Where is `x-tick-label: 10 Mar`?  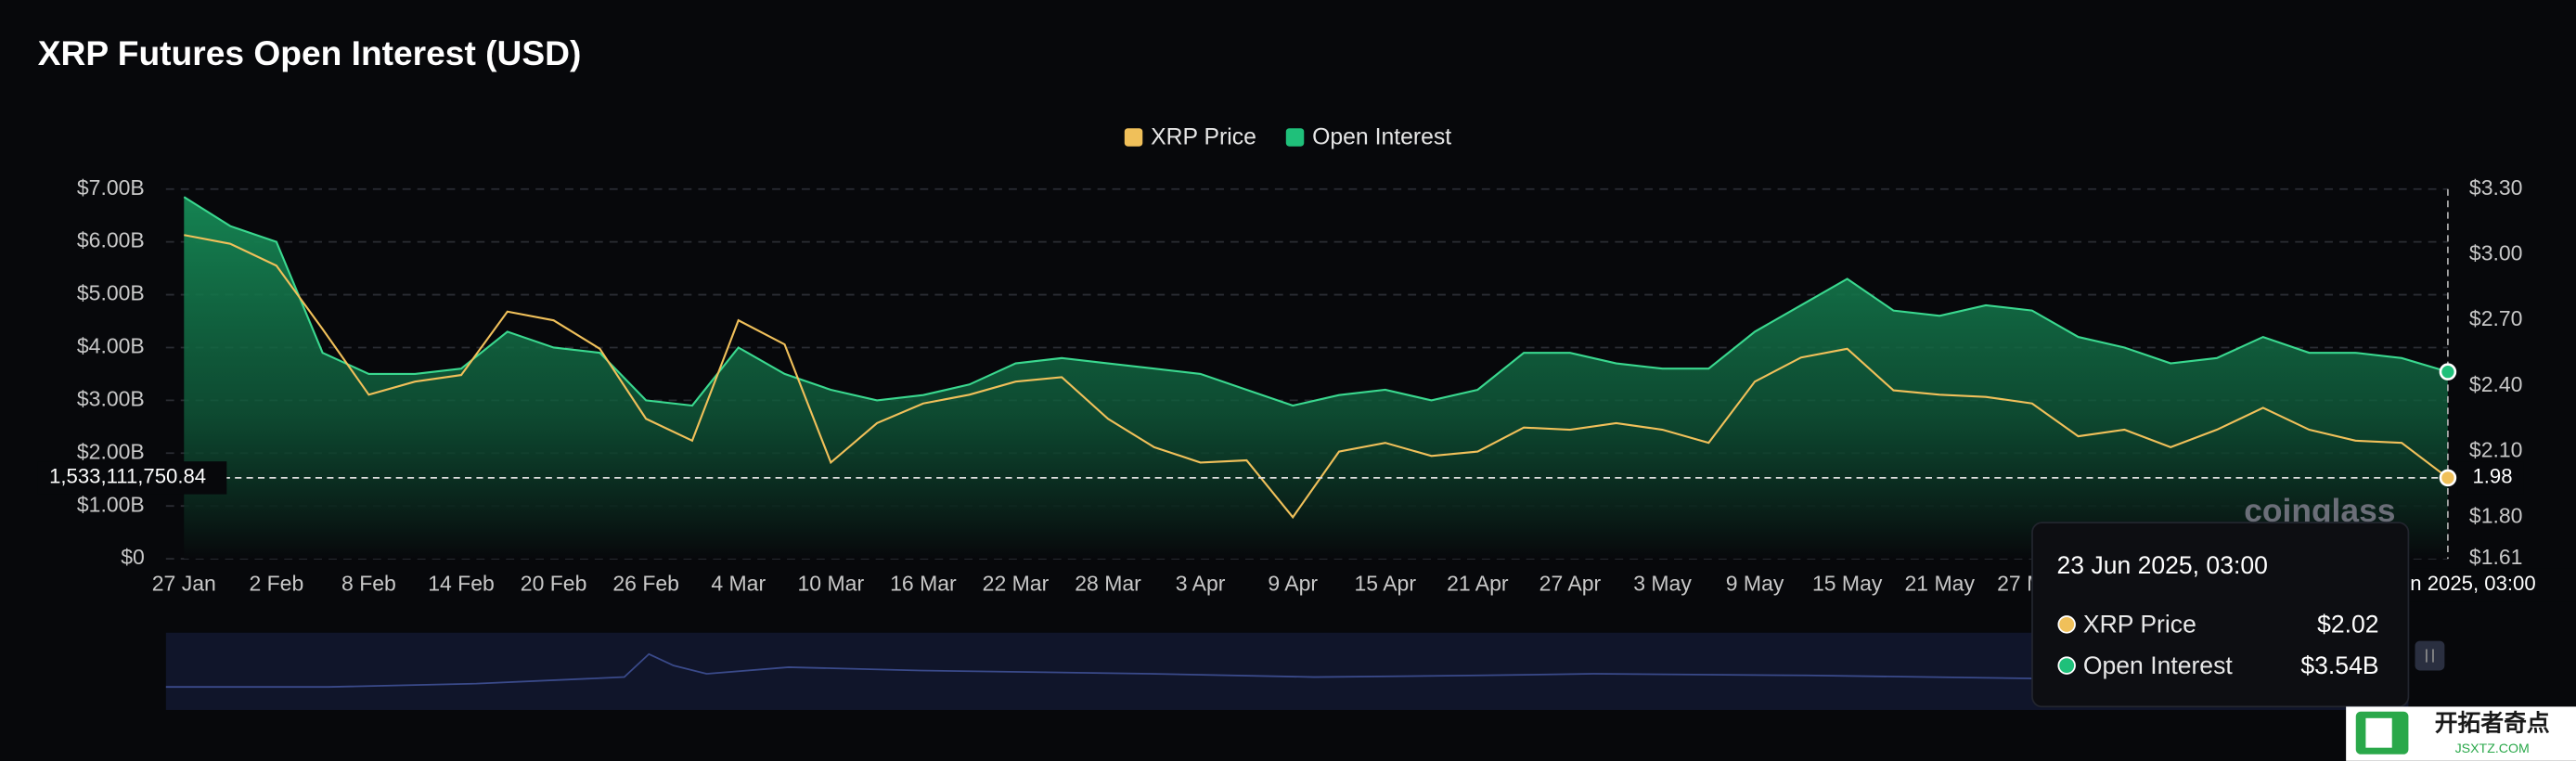
x-tick-label: 10 Mar is located at coordinates (831, 583).